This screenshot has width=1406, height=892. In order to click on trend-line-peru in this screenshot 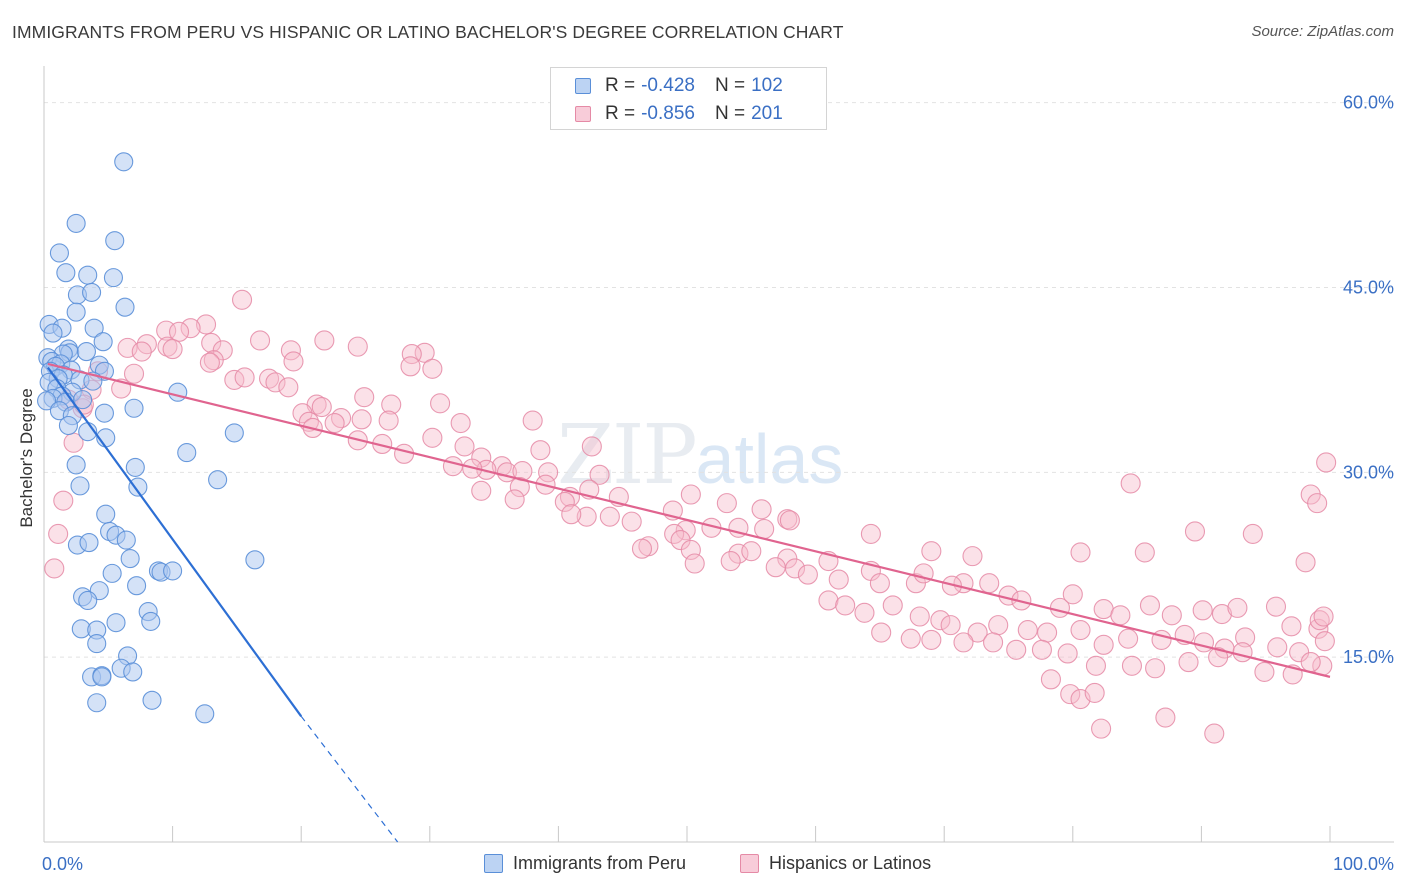, I will do `click(174, 541)`.